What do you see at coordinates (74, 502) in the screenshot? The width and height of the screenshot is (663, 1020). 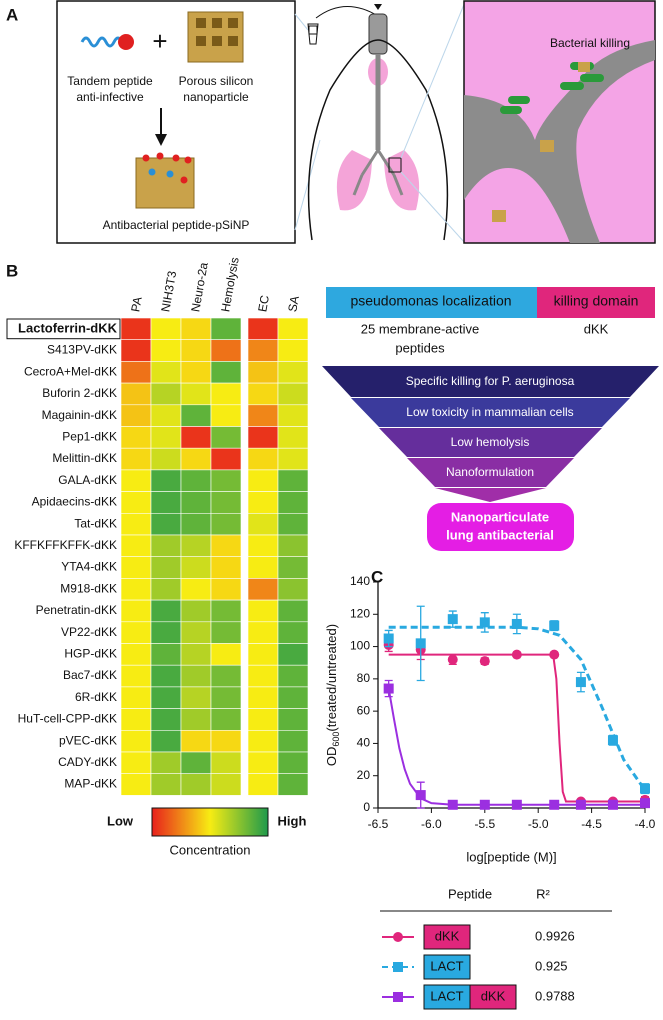 I see `row-label: Apidaecins-dKK` at bounding box center [74, 502].